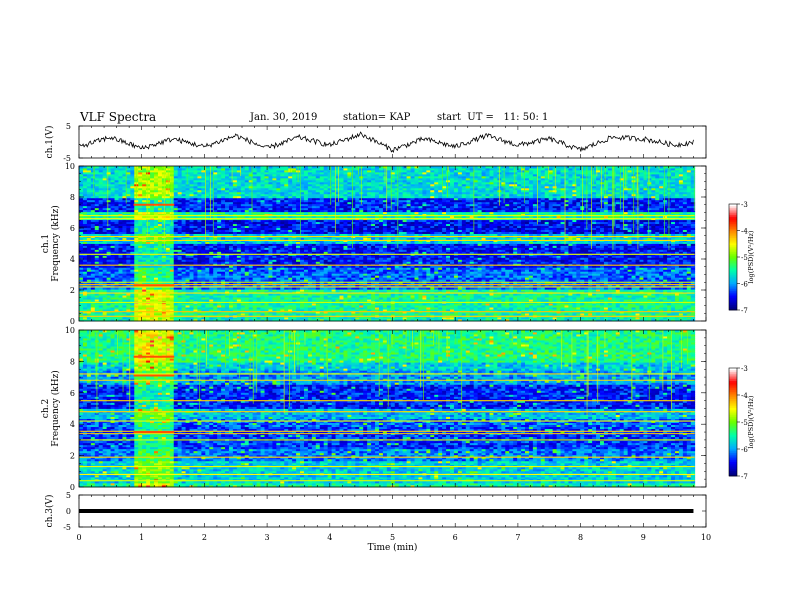 The width and height of the screenshot is (792, 612). Describe the element at coordinates (492, 117) in the screenshot. I see `start-time-label: start UT = 11: 50: 1` at that location.